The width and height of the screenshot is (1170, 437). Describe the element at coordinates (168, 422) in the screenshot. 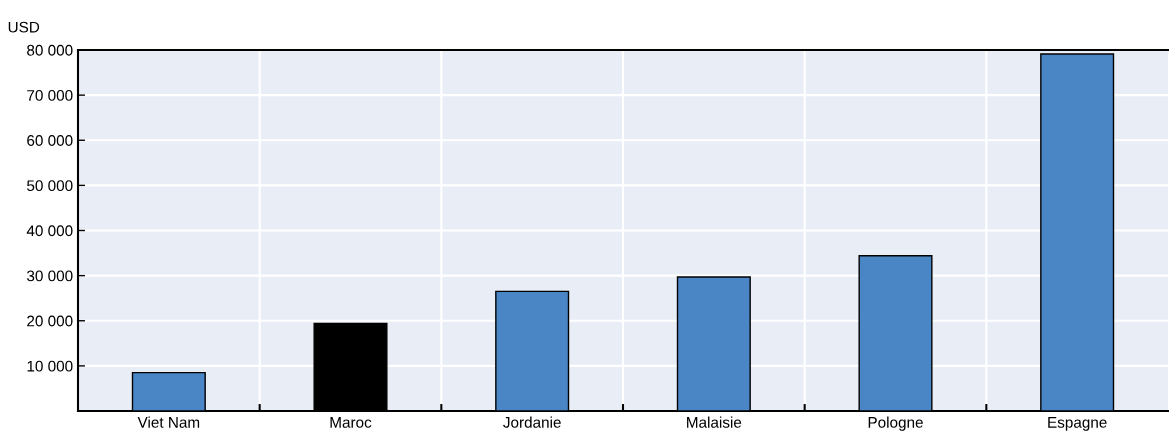

I see `x-tick-label: Viet Nam` at that location.